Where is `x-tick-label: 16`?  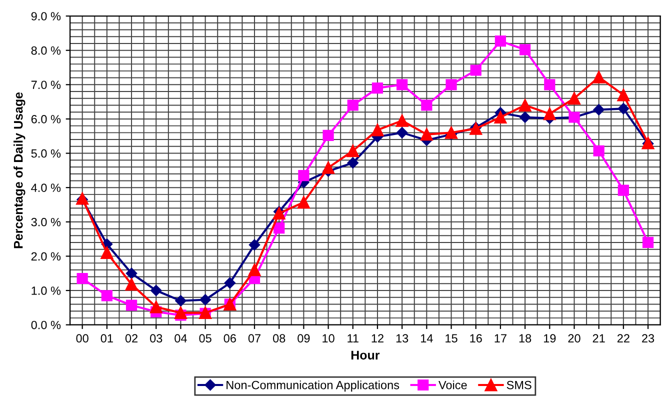
x-tick-label: 16 is located at coordinates (476, 338).